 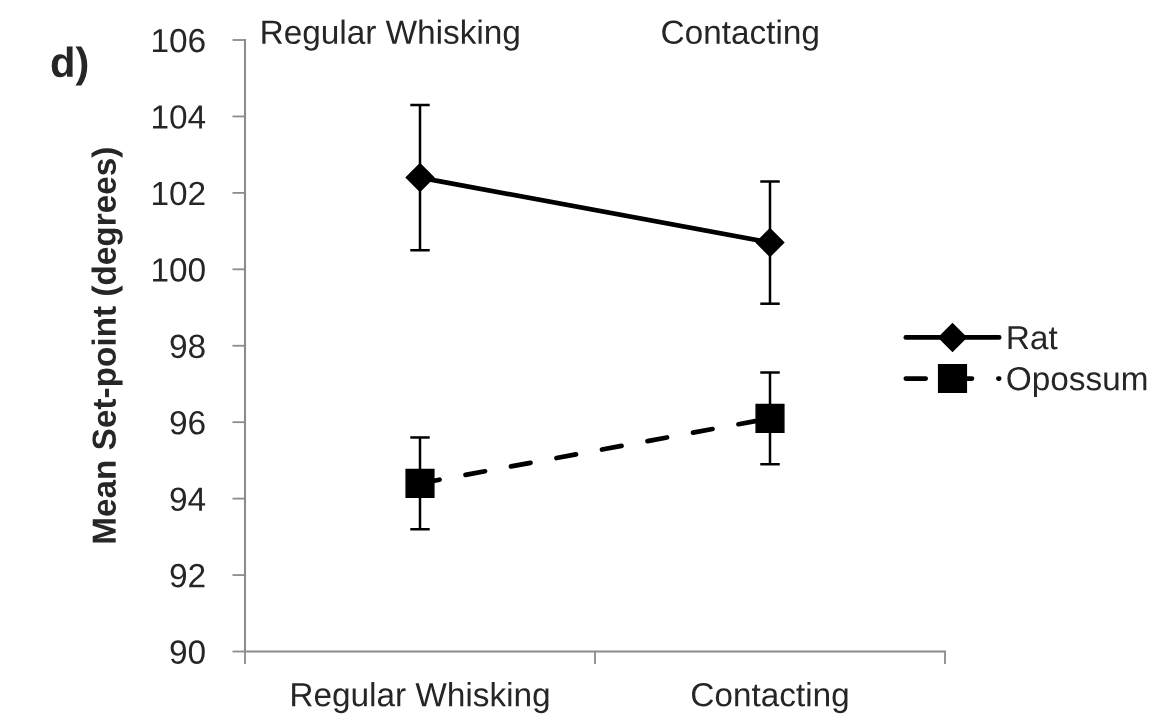 I want to click on legend-label: Rat, so click(x=1033, y=338).